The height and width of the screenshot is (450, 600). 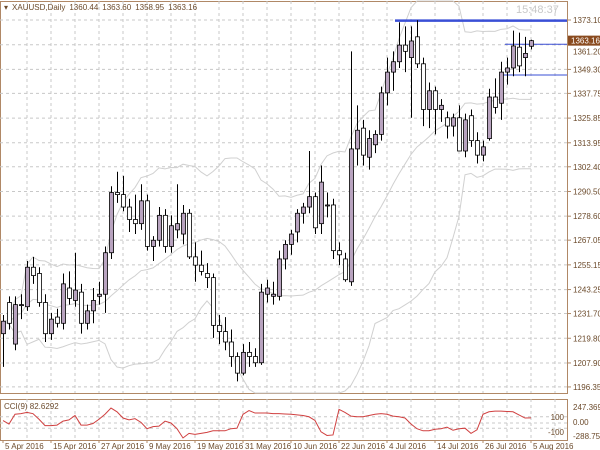 What do you see at coordinates (458, 446) in the screenshot?
I see `date-tick-label: 14 Jul 2016` at bounding box center [458, 446].